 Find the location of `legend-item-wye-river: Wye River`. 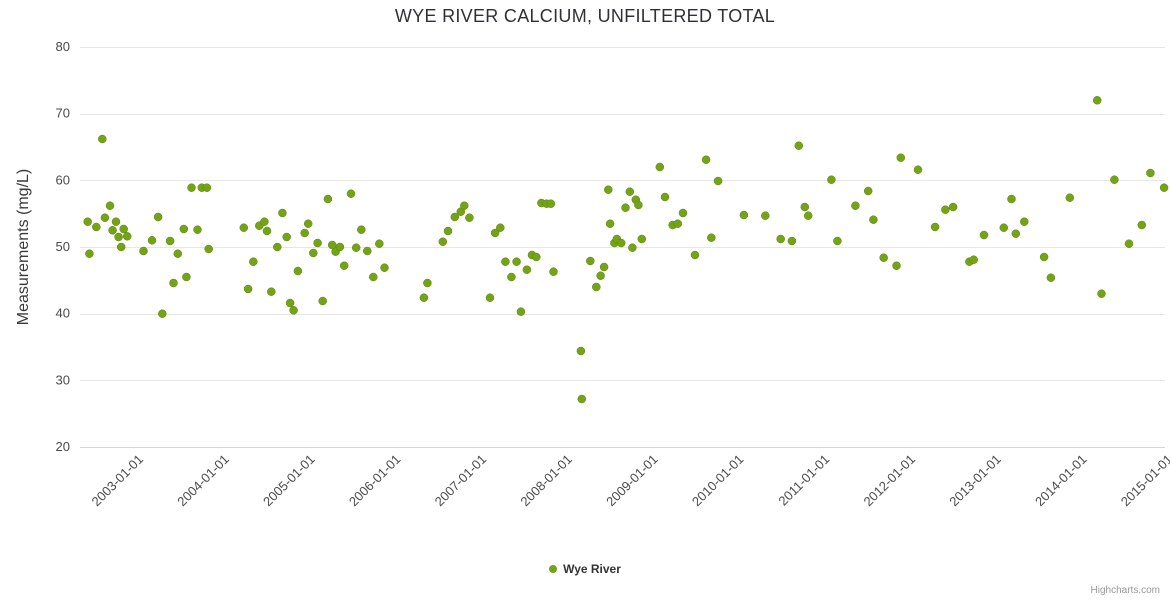

legend-item-wye-river: Wye River is located at coordinates (585, 569).